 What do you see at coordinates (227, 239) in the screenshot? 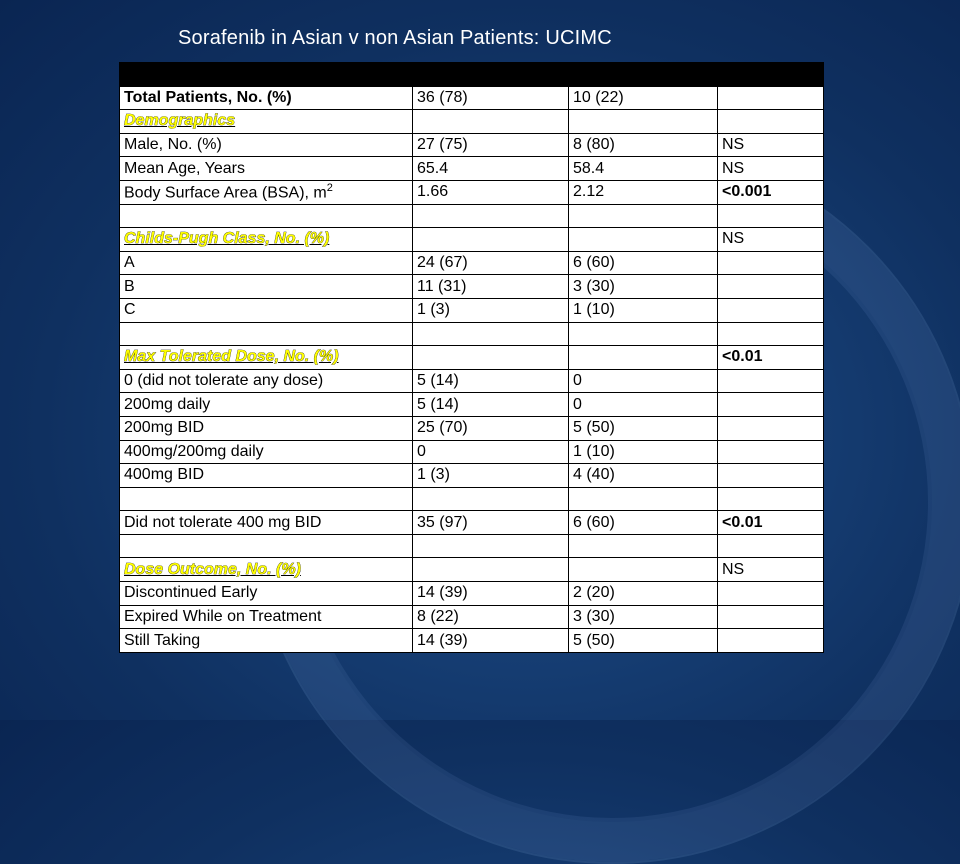
I see `section-title-childs-pugh: Childs-Pugh Class, No. (%)` at bounding box center [227, 239].